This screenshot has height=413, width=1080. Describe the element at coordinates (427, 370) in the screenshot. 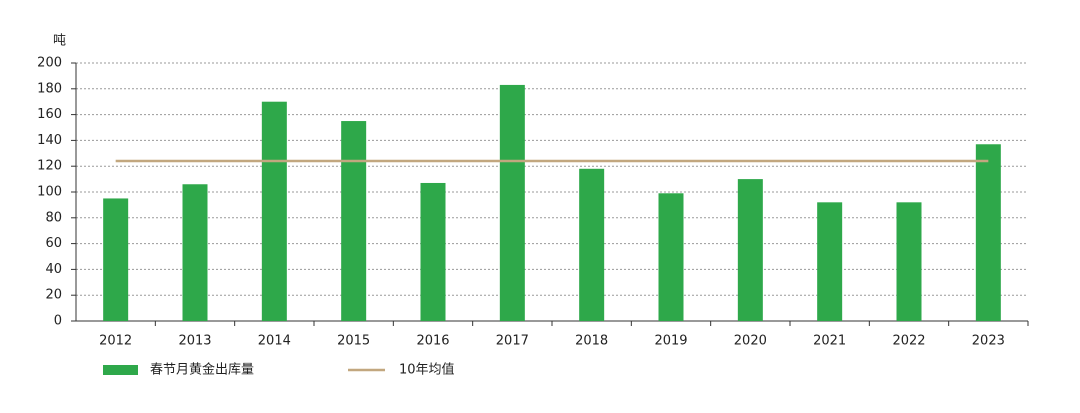

I see `legend-label: 10年均值` at that location.